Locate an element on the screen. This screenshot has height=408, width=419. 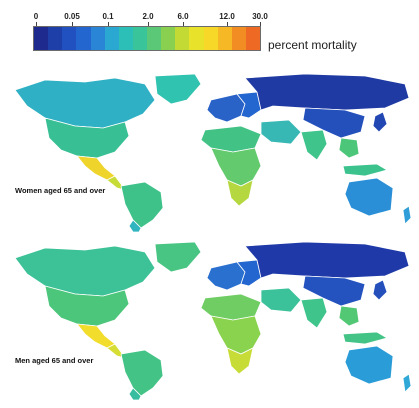
legend-tick-label: 0.1 is located at coordinates (108, 16).